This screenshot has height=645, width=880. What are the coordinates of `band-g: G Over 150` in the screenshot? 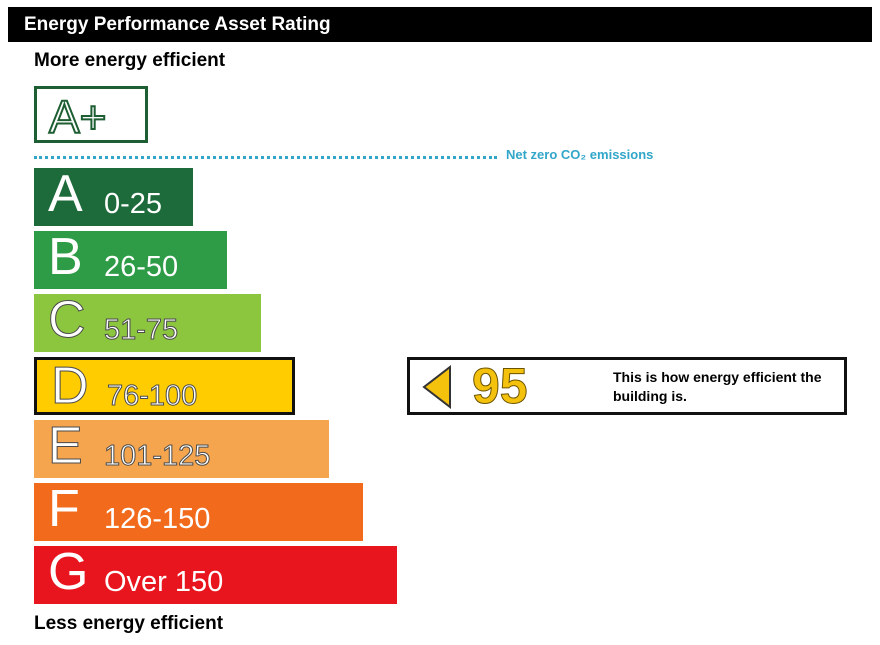 It's located at (215, 573).